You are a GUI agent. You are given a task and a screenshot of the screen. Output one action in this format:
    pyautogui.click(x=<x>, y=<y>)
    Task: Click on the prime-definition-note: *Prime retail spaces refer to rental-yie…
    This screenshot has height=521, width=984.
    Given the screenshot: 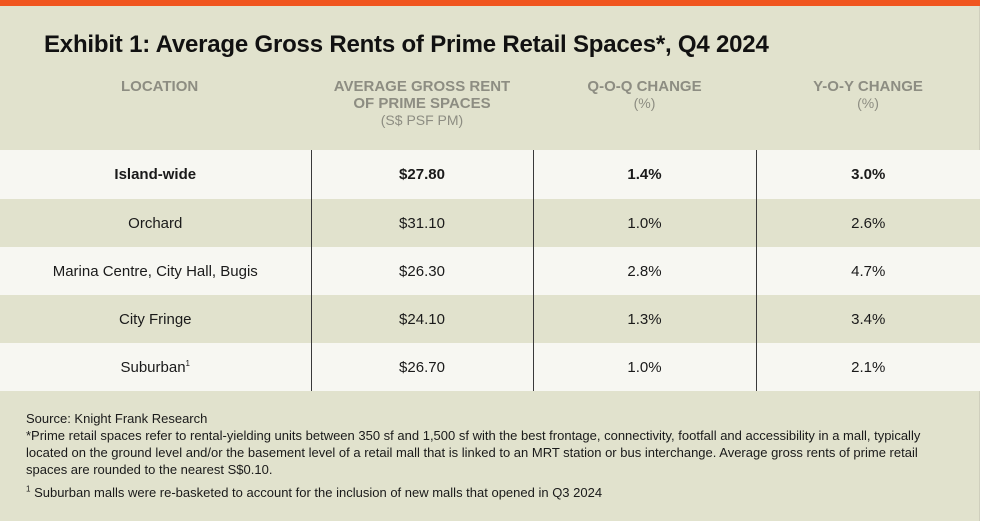 What is the action you would take?
    pyautogui.click(x=473, y=452)
    